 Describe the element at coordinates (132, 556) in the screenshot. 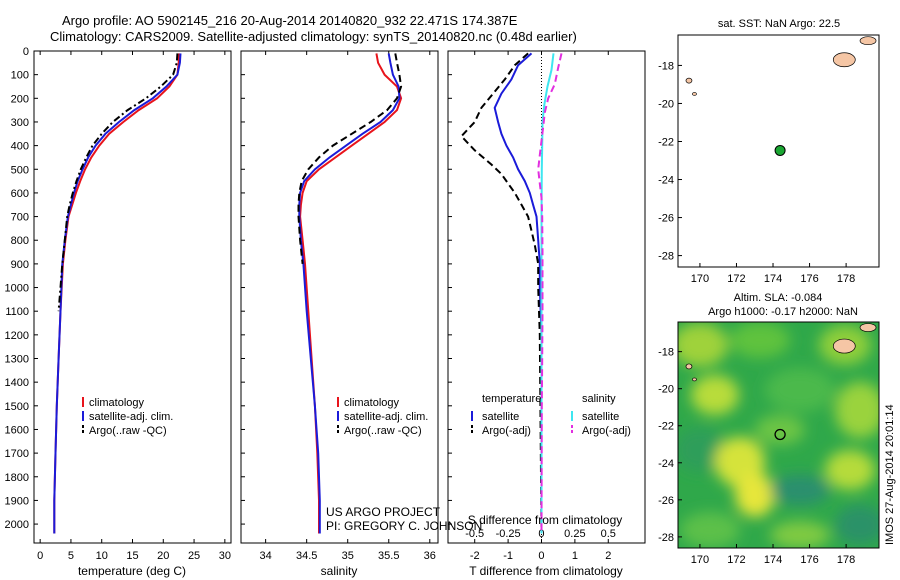

I see `x-tick-label: 15` at that location.